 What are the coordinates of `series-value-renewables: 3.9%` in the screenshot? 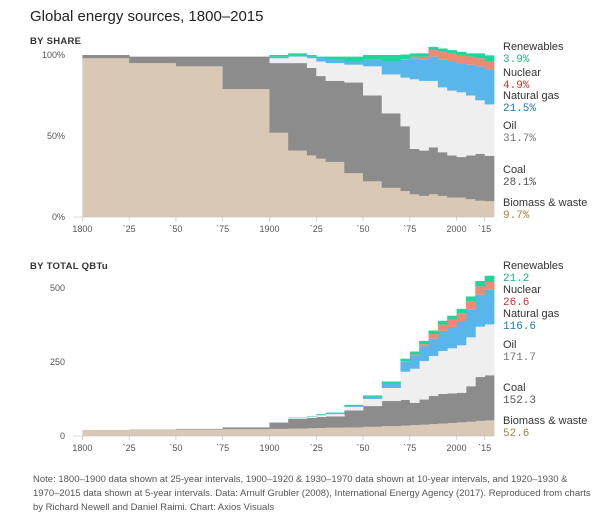 It's located at (516, 60).